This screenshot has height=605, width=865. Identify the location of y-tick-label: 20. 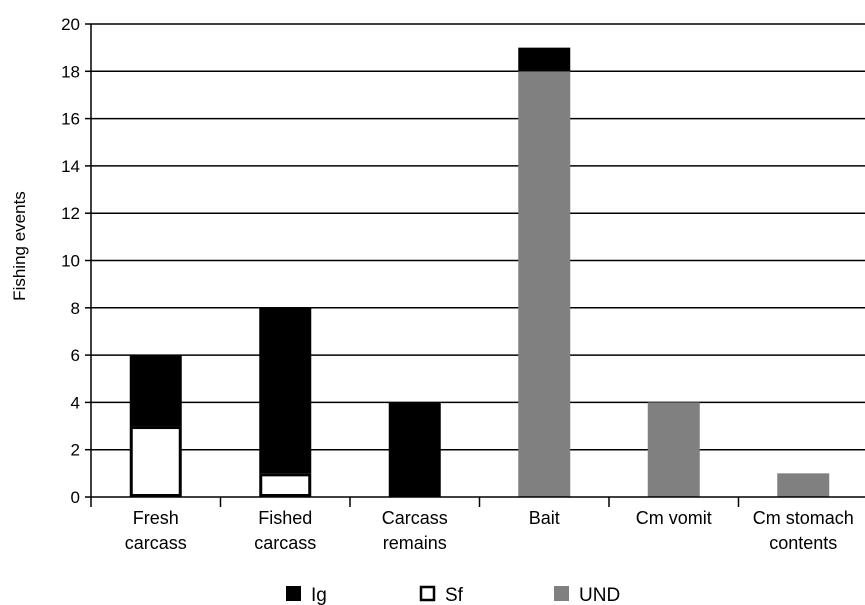
(70, 24).